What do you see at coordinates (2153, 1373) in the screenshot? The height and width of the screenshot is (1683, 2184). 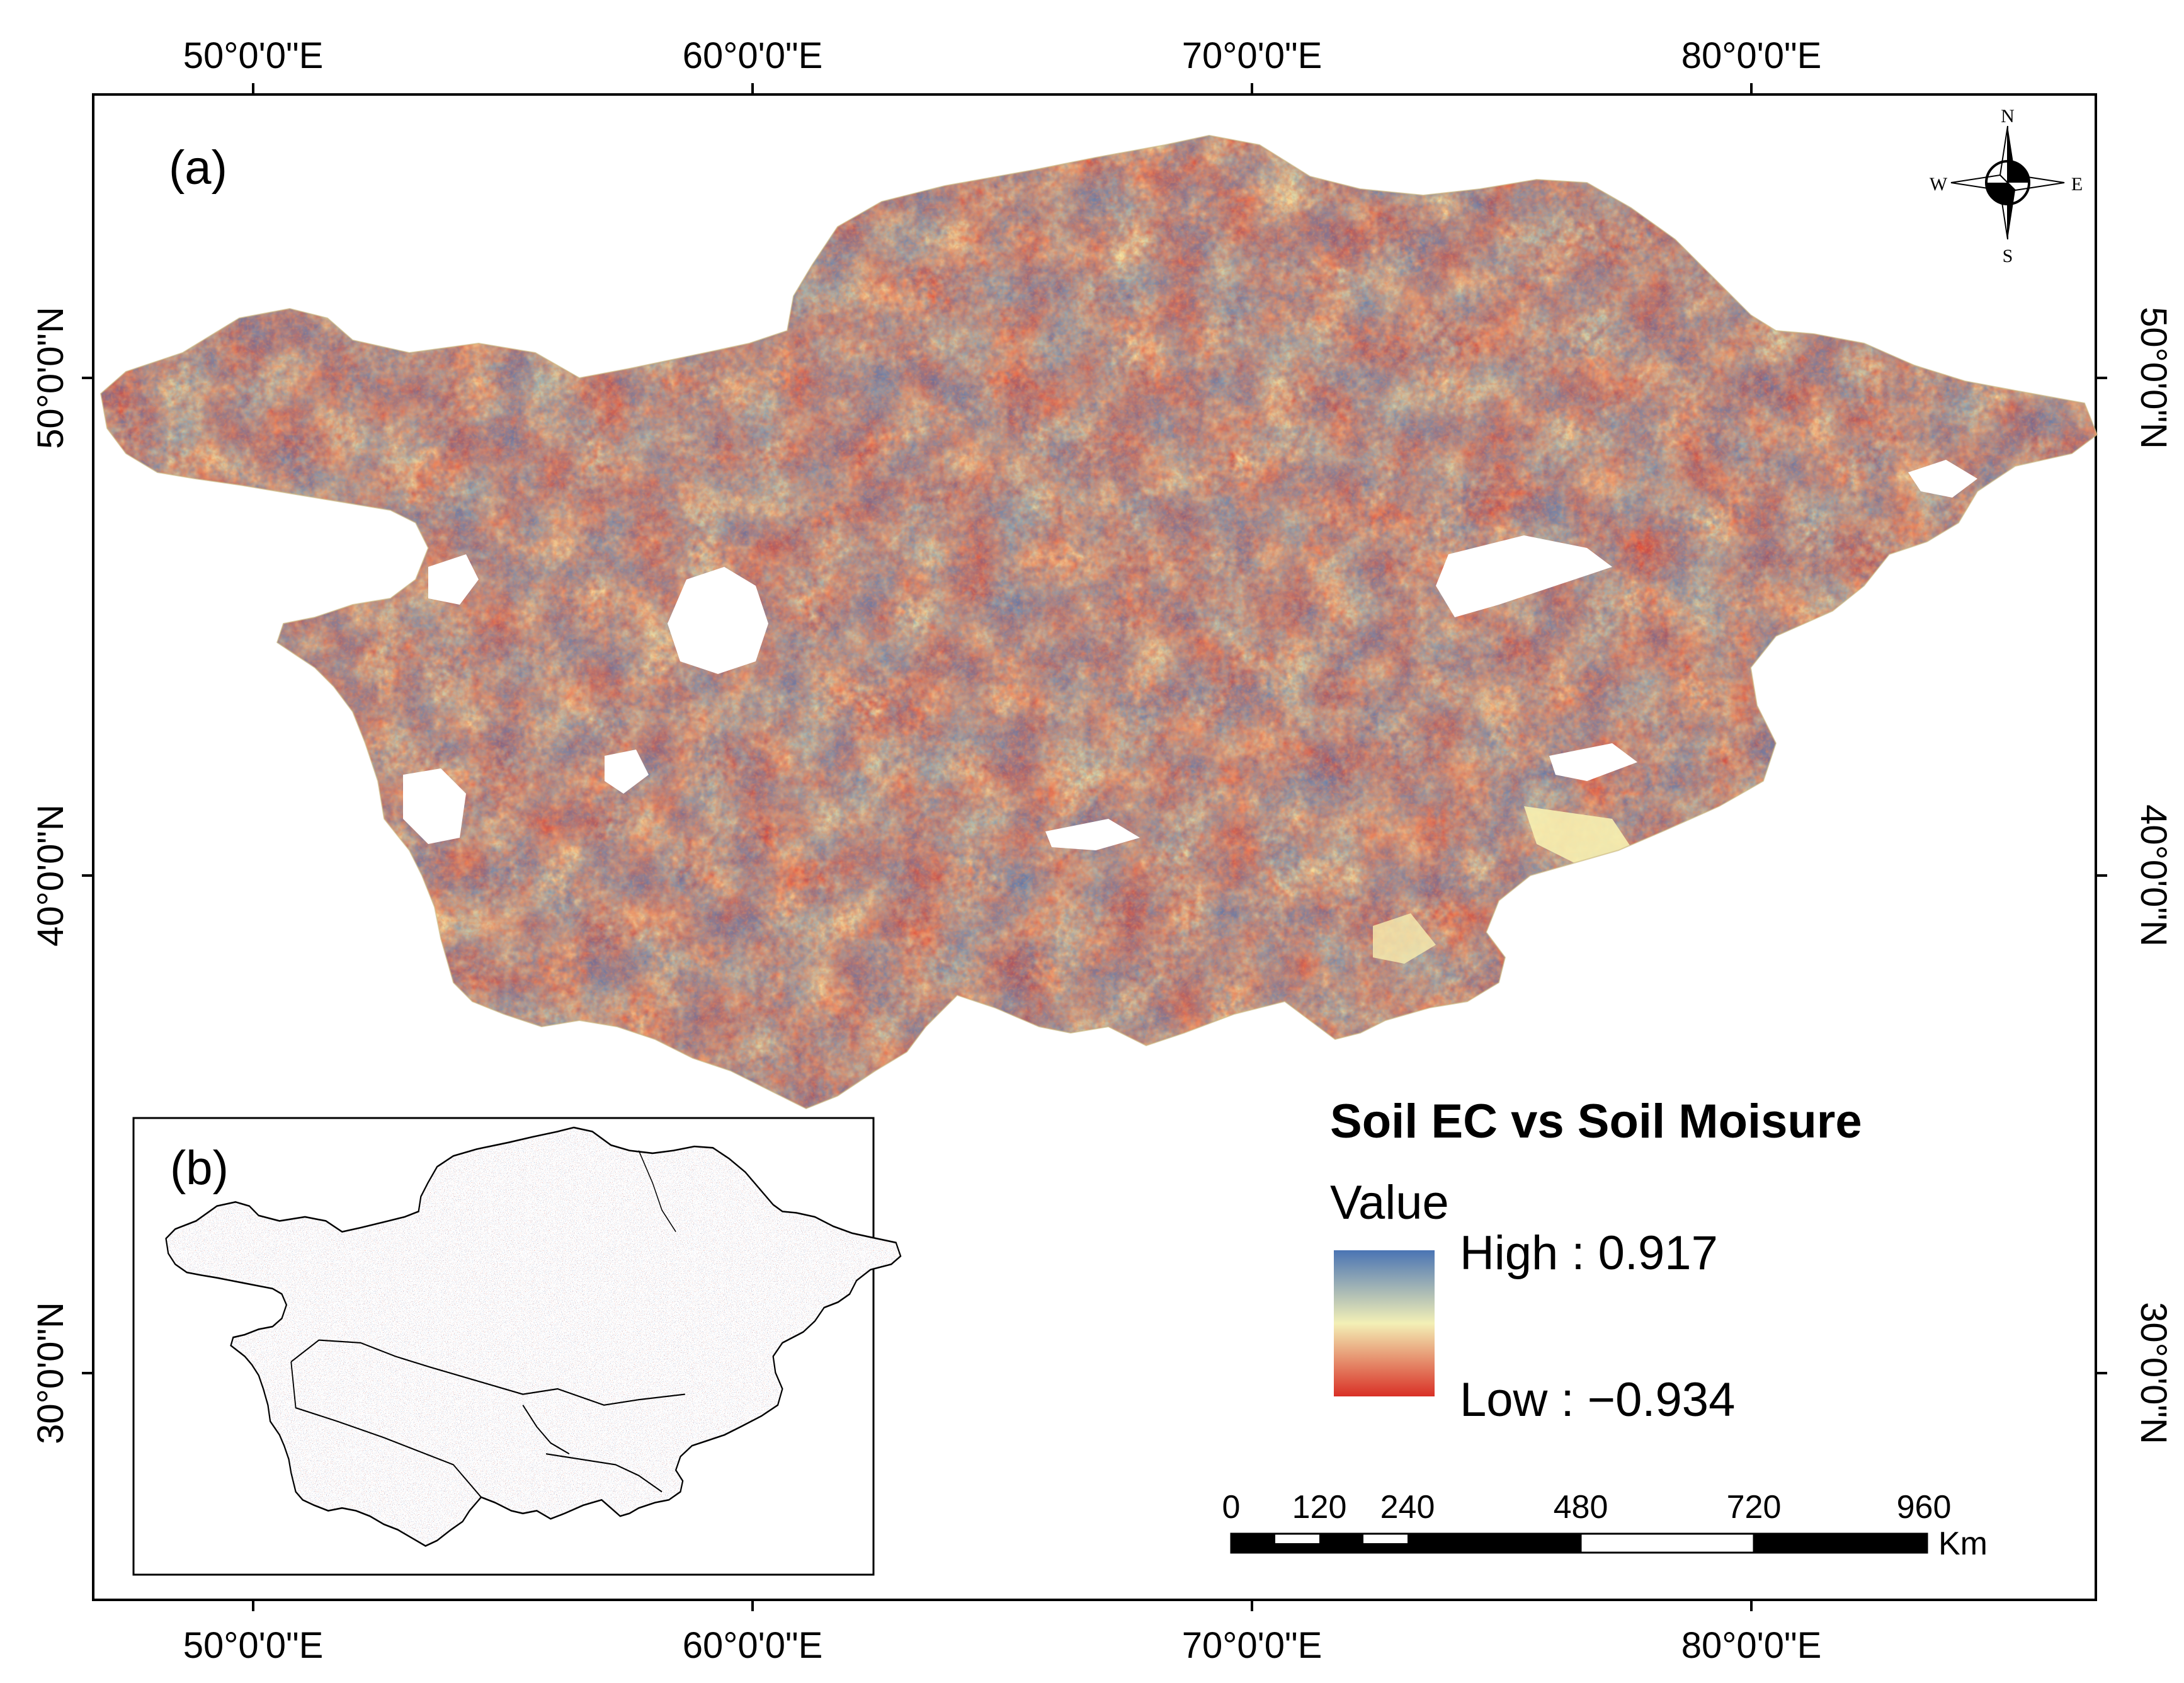 I see `lat-label-right-30: 30°0'0"N` at bounding box center [2153, 1373].